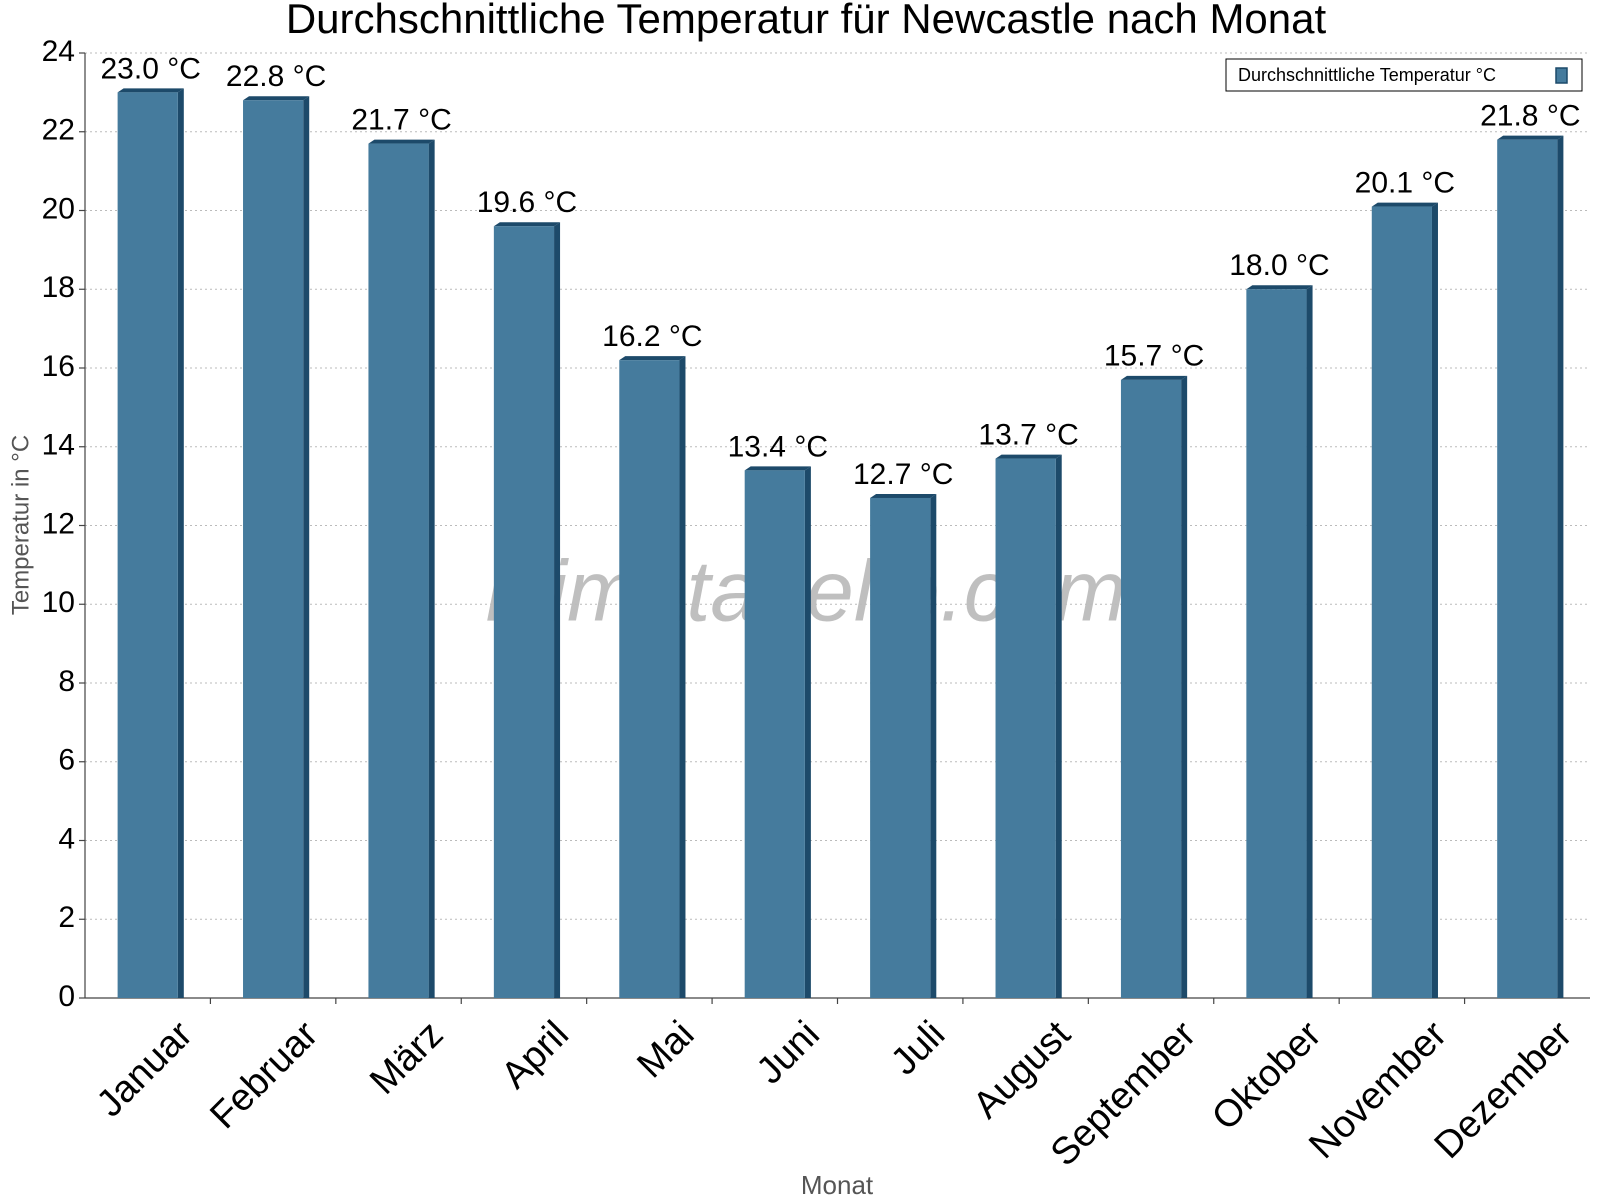 The width and height of the screenshot is (1600, 1200). What do you see at coordinates (264, 1075) in the screenshot?
I see `x-tick-label: Februar` at bounding box center [264, 1075].